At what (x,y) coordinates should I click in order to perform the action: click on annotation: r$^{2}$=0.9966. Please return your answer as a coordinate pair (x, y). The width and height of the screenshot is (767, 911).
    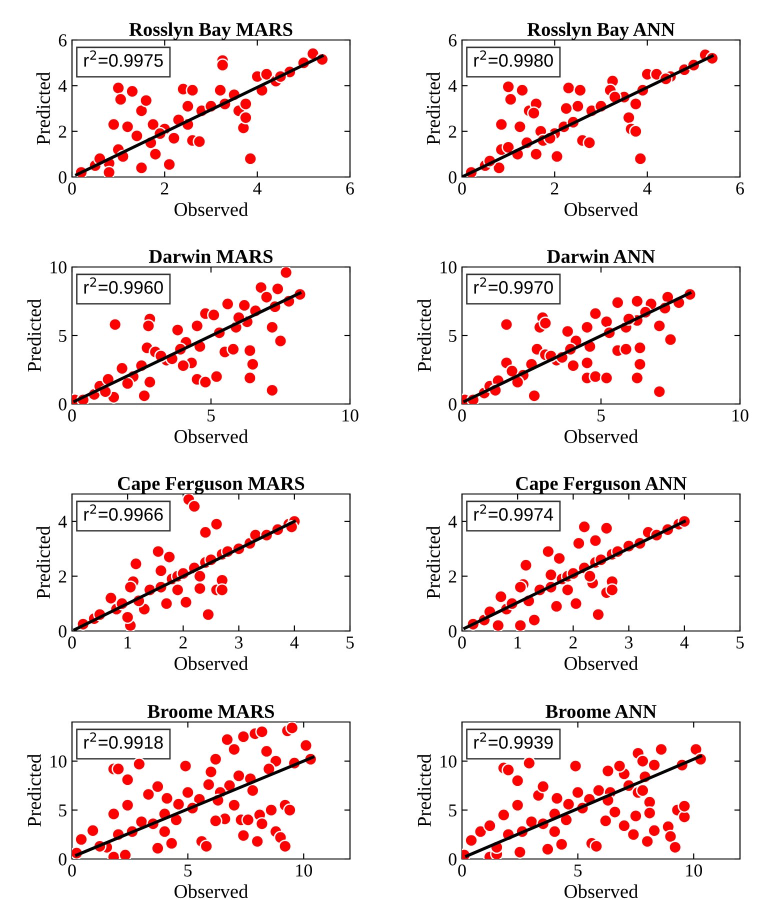
    Looking at the image, I should click on (123, 512).